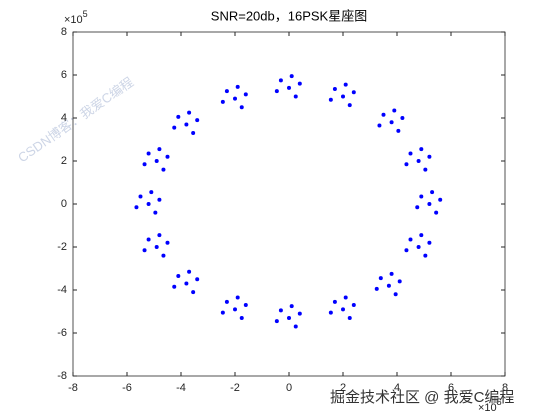 The width and height of the screenshot is (560, 420). What do you see at coordinates (62, 333) in the screenshot?
I see `y-tick-label: -6` at bounding box center [62, 333].